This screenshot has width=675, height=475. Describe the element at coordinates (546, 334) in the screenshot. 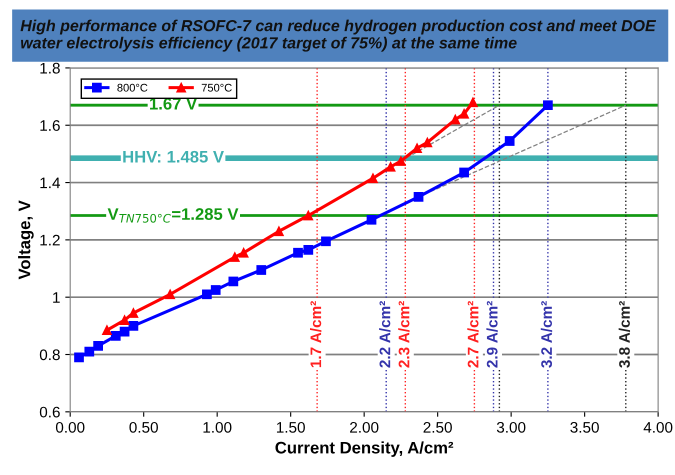

I see `ref-line-label: 3.2 A/cm²` at that location.